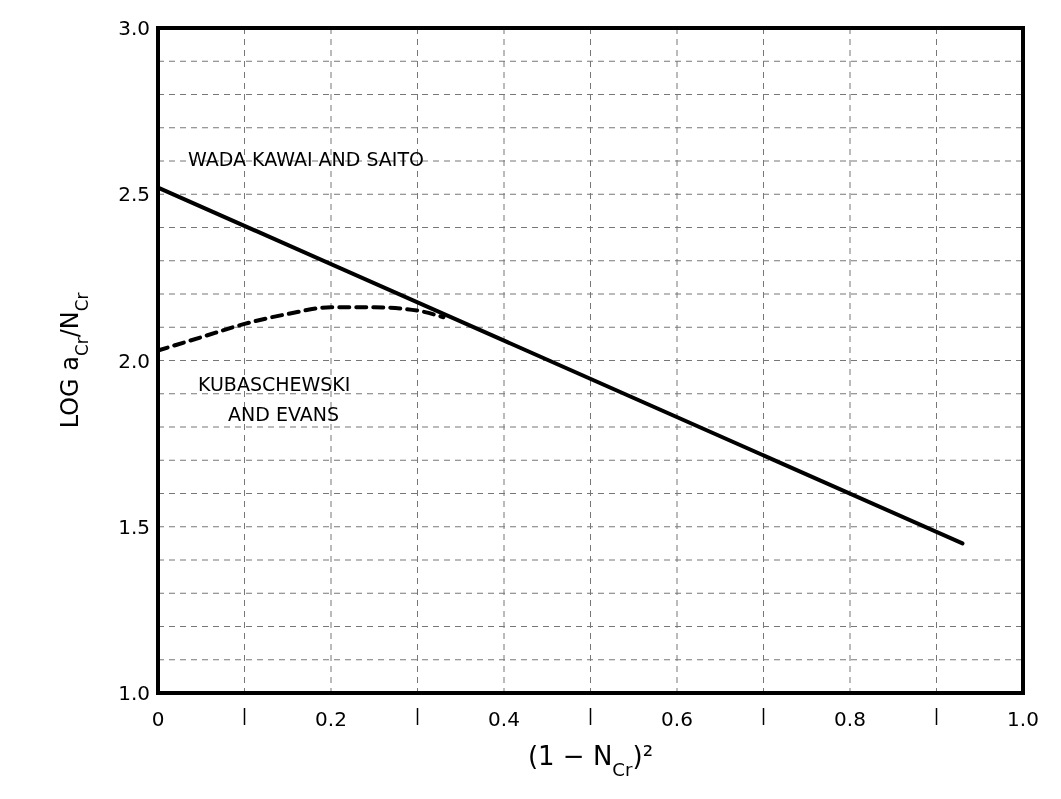 The height and width of the screenshot is (799, 1061). What do you see at coordinates (1023, 719) in the screenshot?
I see `x-tick-label: 1.0` at bounding box center [1023, 719].